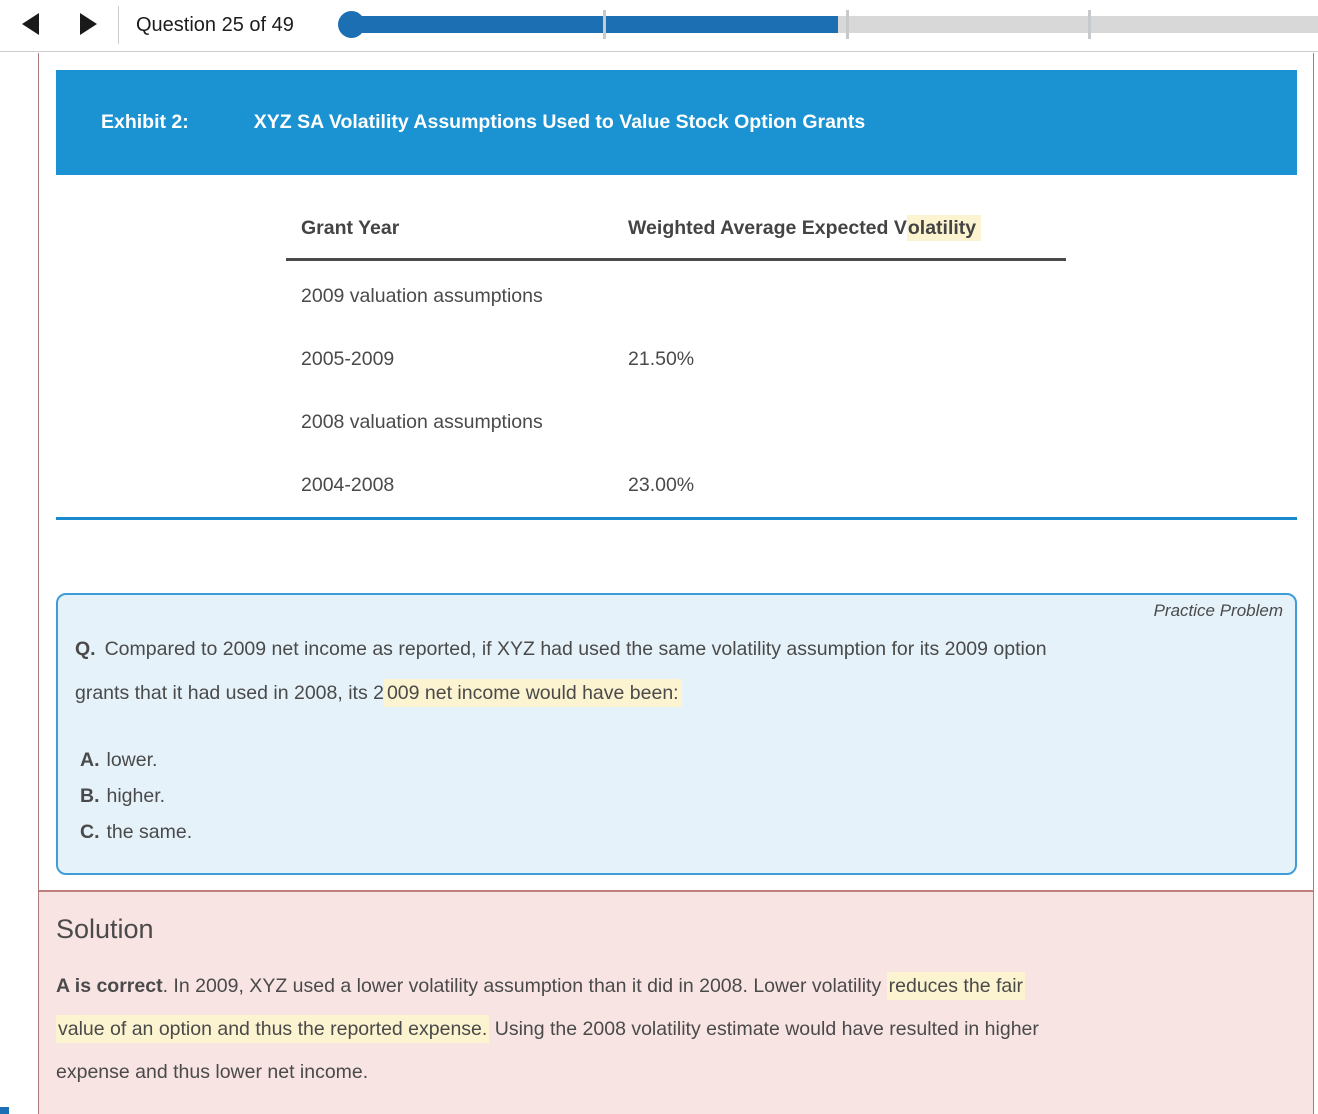 The image size is (1318, 1114). What do you see at coordinates (105, 929) in the screenshot?
I see `solution-heading: Solution` at bounding box center [105, 929].